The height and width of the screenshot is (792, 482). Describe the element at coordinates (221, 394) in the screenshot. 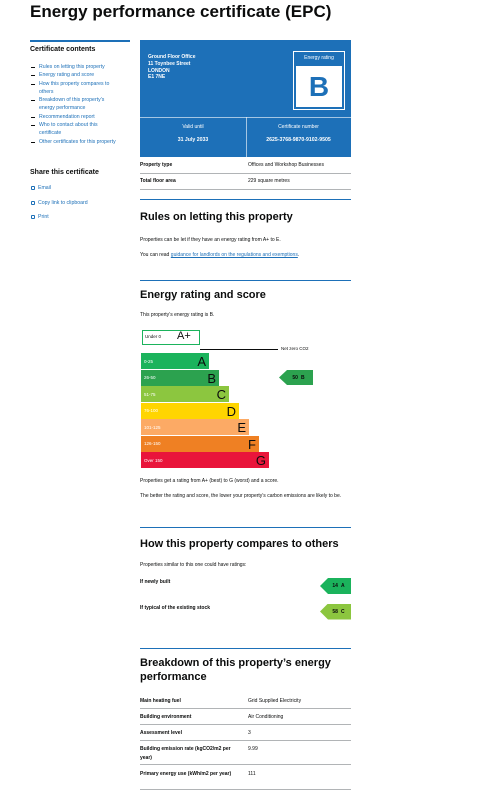

I see `band-letter: C` at that location.